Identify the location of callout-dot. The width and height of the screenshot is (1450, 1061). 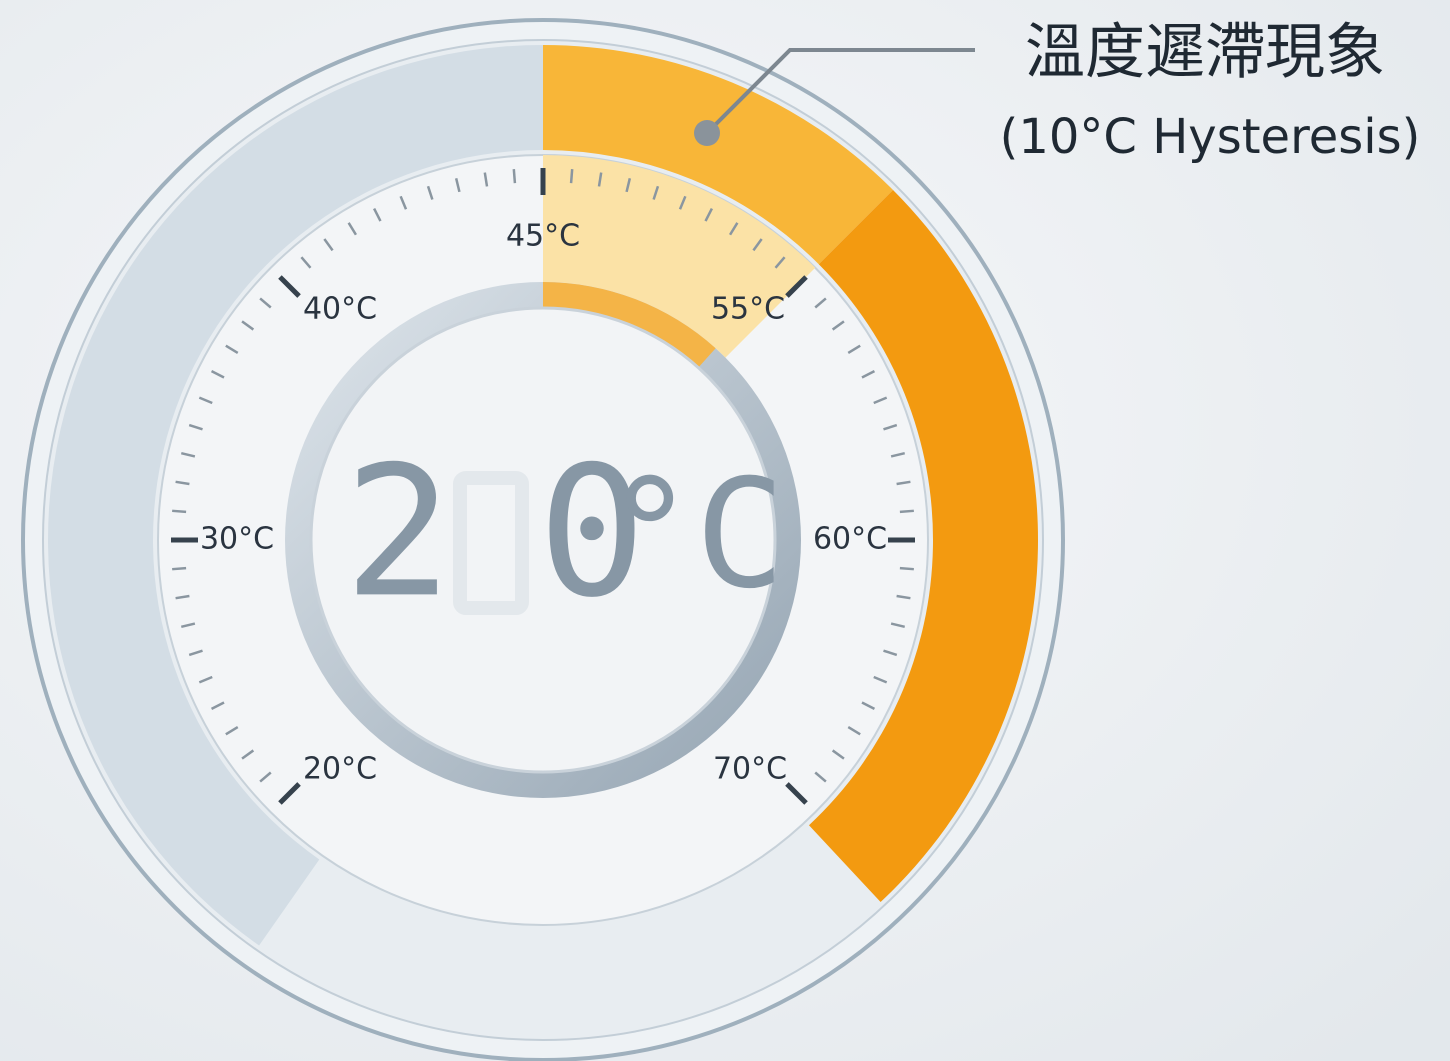
(707, 133).